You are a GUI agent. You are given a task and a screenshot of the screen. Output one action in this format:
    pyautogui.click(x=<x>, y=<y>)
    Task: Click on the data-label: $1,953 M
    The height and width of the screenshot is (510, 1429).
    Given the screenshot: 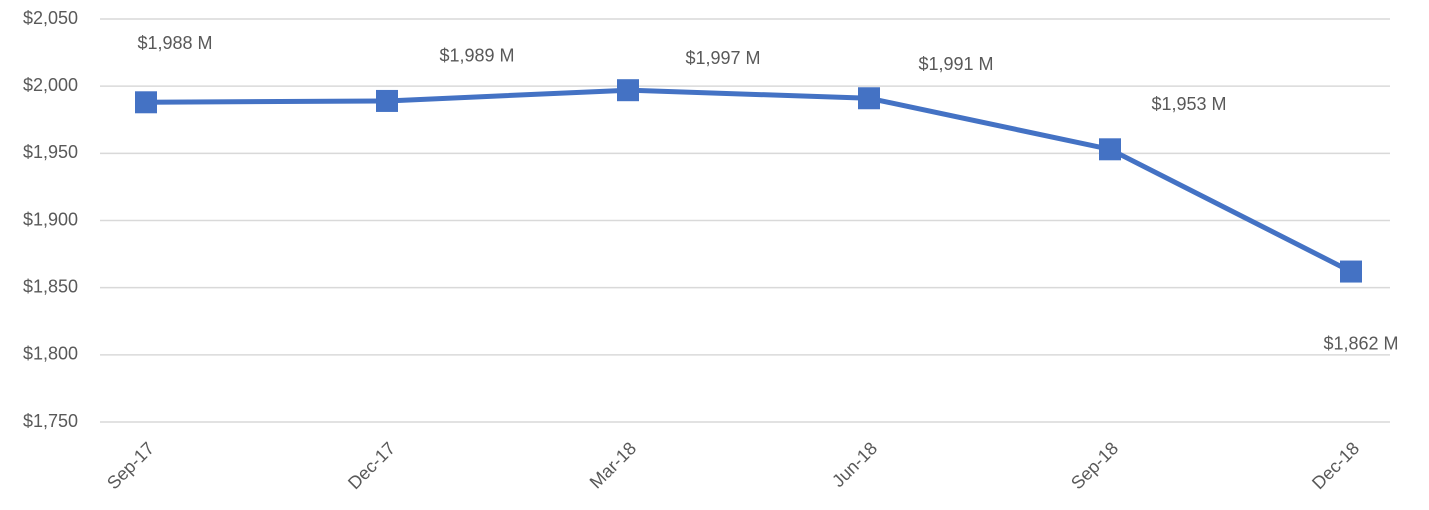 What is the action you would take?
    pyautogui.click(x=1188, y=104)
    